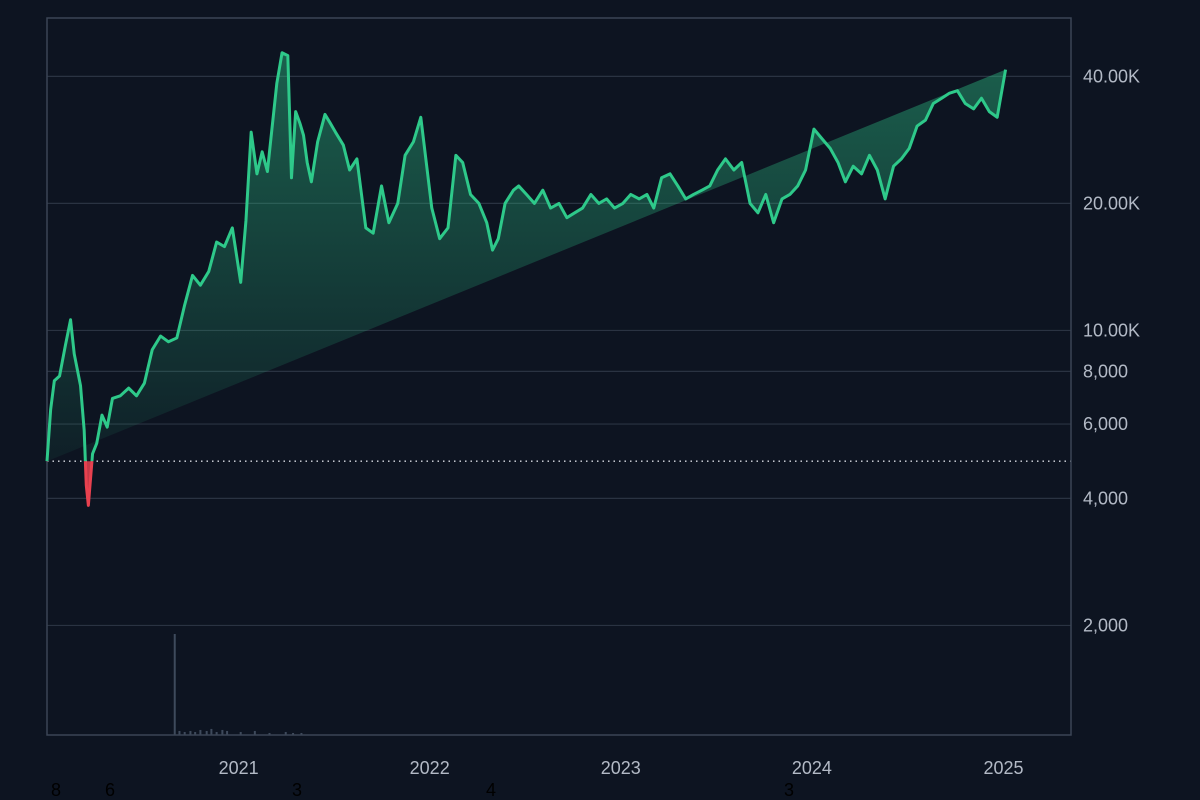  Describe the element at coordinates (430, 768) in the screenshot. I see `x-tick-label: 2022` at that location.